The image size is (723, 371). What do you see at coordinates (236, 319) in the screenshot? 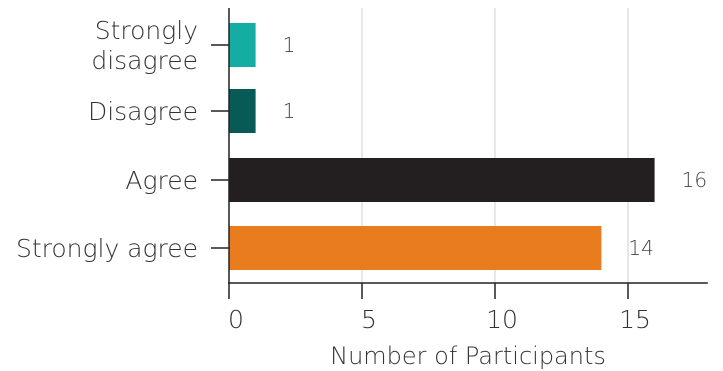
I see `x-tick-label-0: 0` at bounding box center [236, 319].